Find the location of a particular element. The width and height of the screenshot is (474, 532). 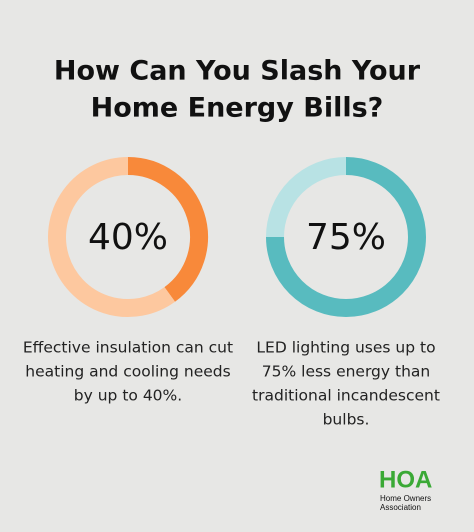

description: heating and cooling needs is located at coordinates (127, 372).